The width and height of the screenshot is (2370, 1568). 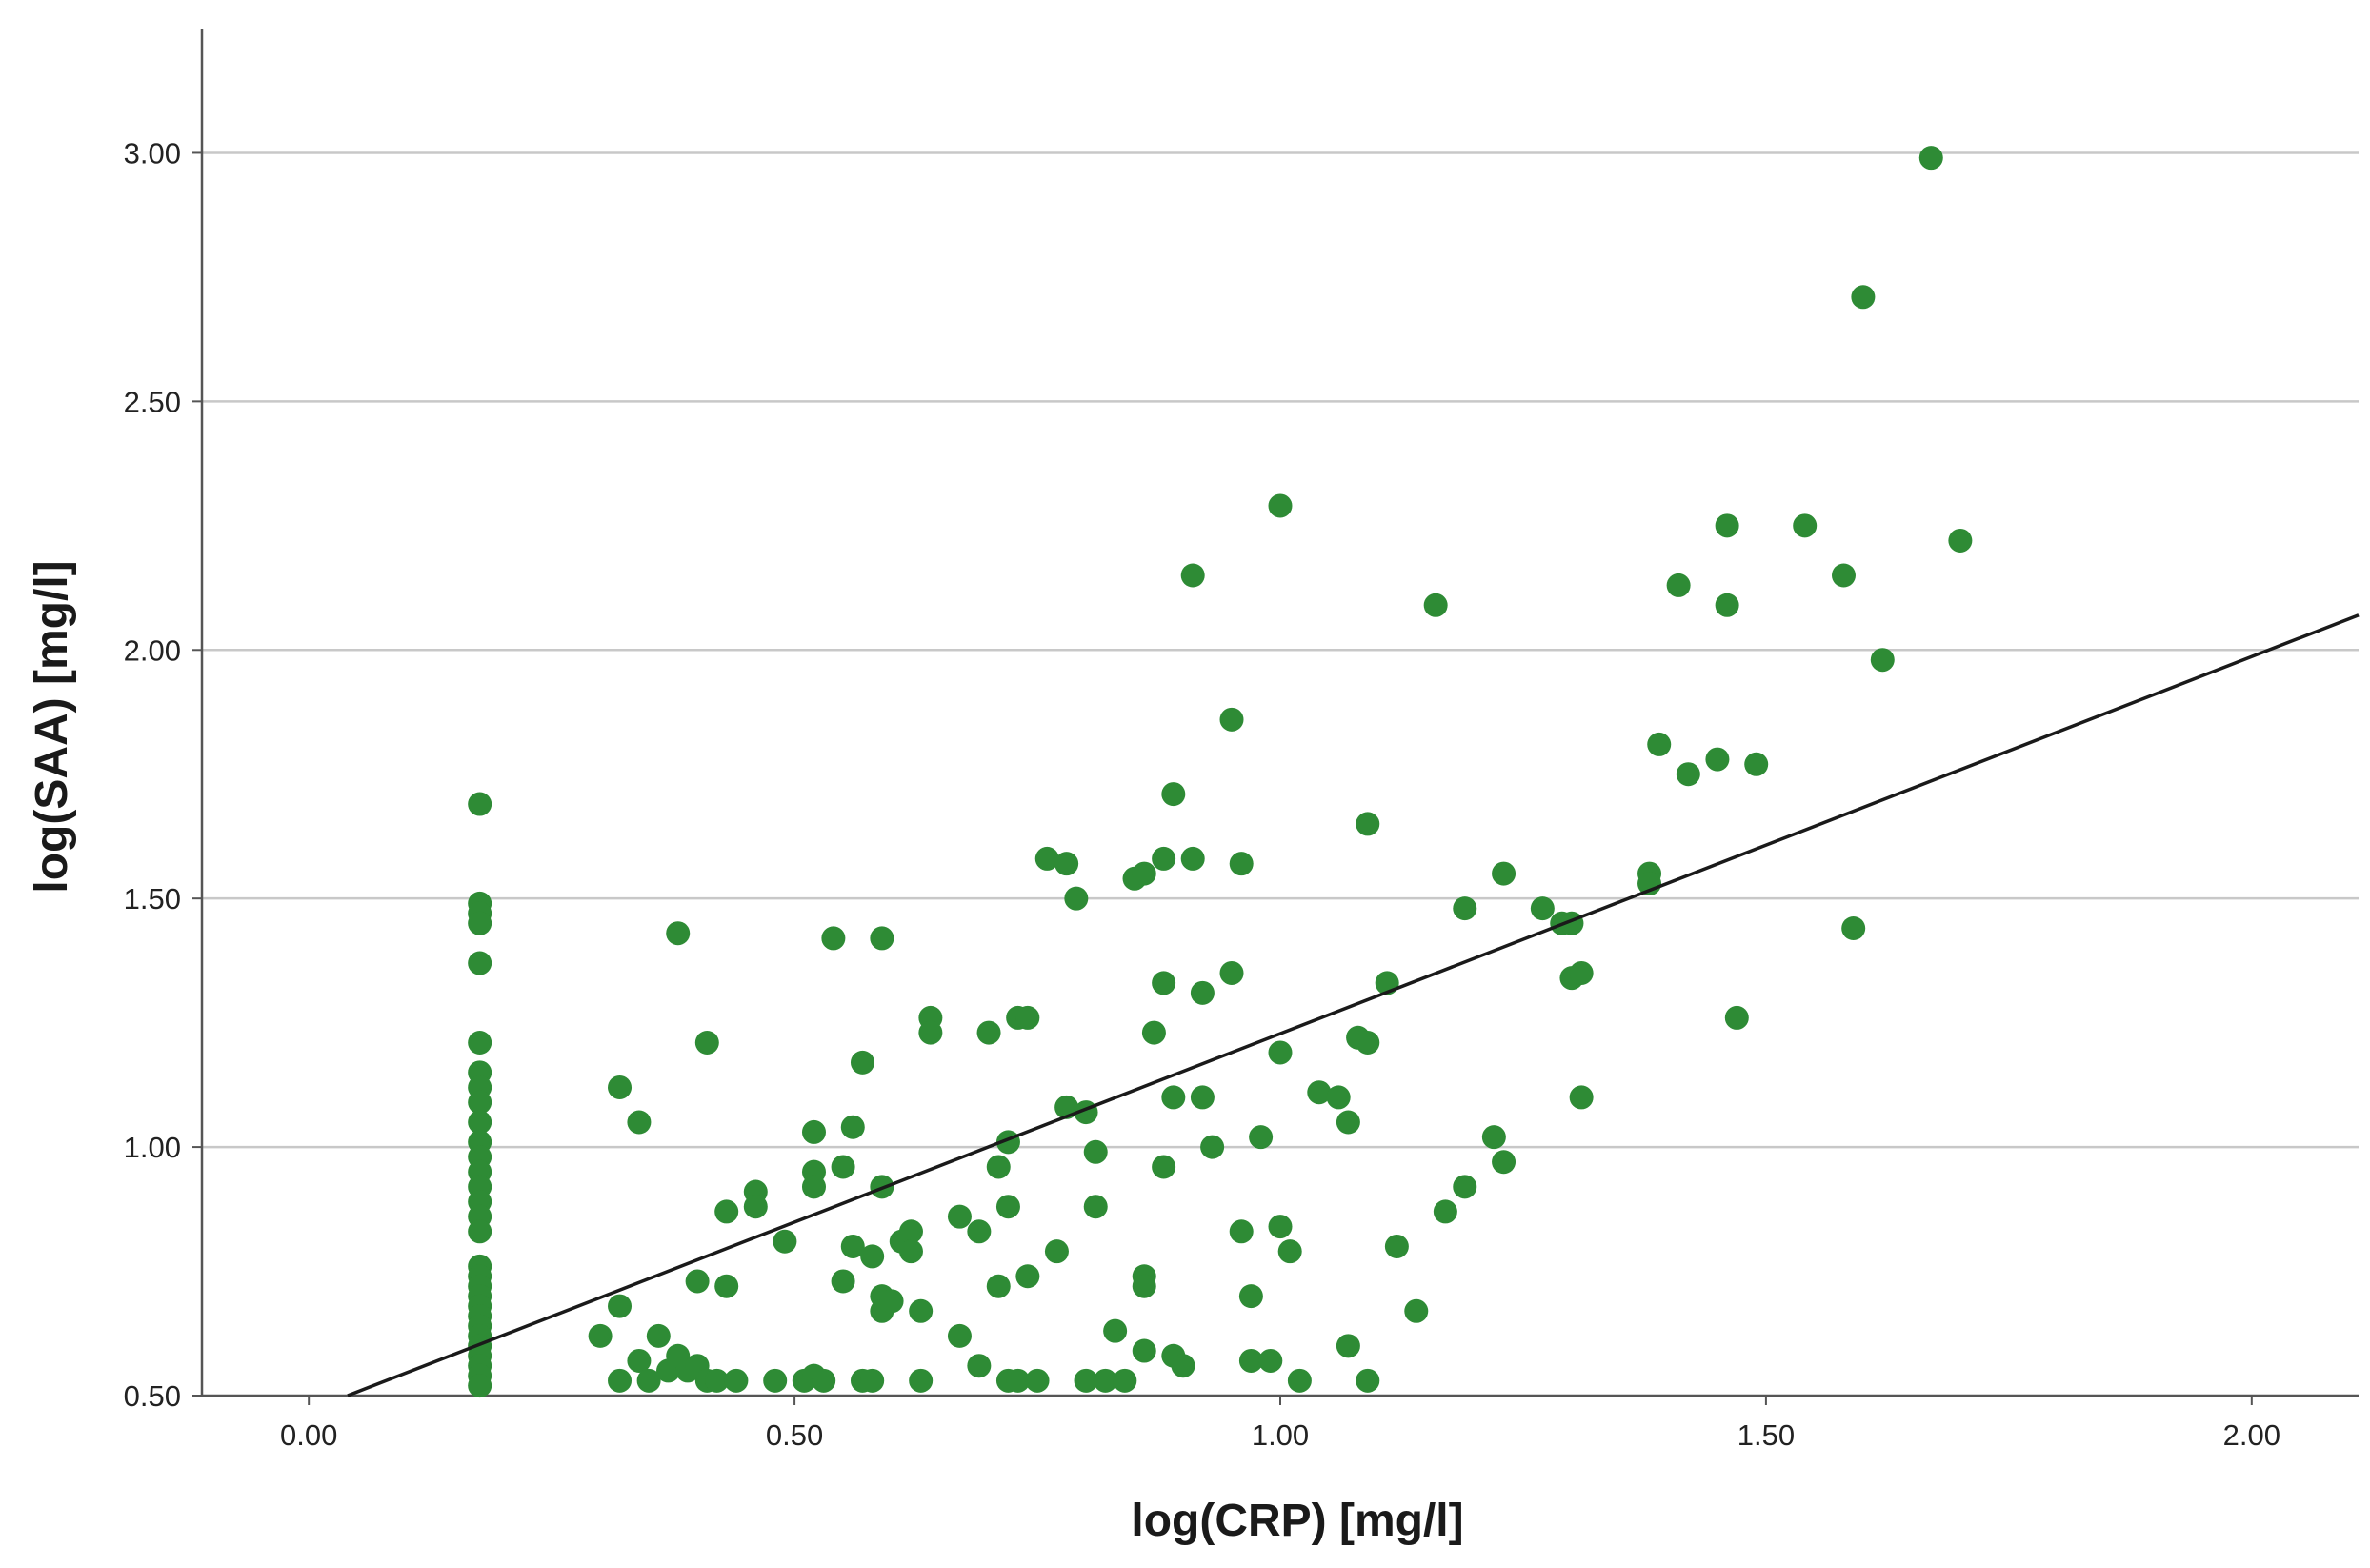 What do you see at coordinates (152, 1148) in the screenshot?
I see `y-tick-label: 1.00` at bounding box center [152, 1148].